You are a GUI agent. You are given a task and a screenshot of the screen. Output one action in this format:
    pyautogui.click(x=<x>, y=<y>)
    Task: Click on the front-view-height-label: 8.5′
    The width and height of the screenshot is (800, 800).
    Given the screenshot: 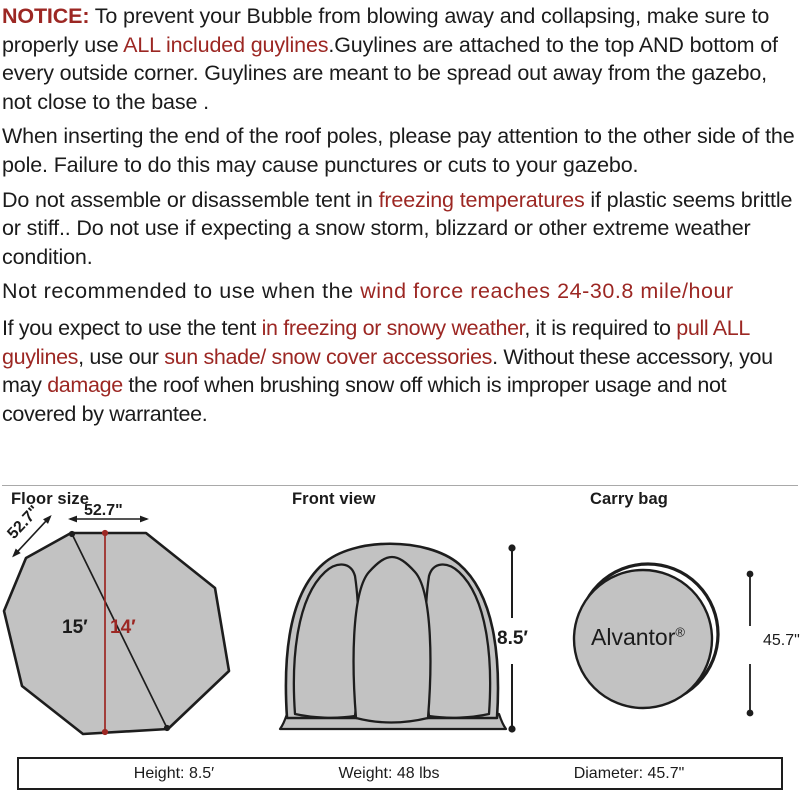 What is the action you would take?
    pyautogui.click(x=512, y=638)
    